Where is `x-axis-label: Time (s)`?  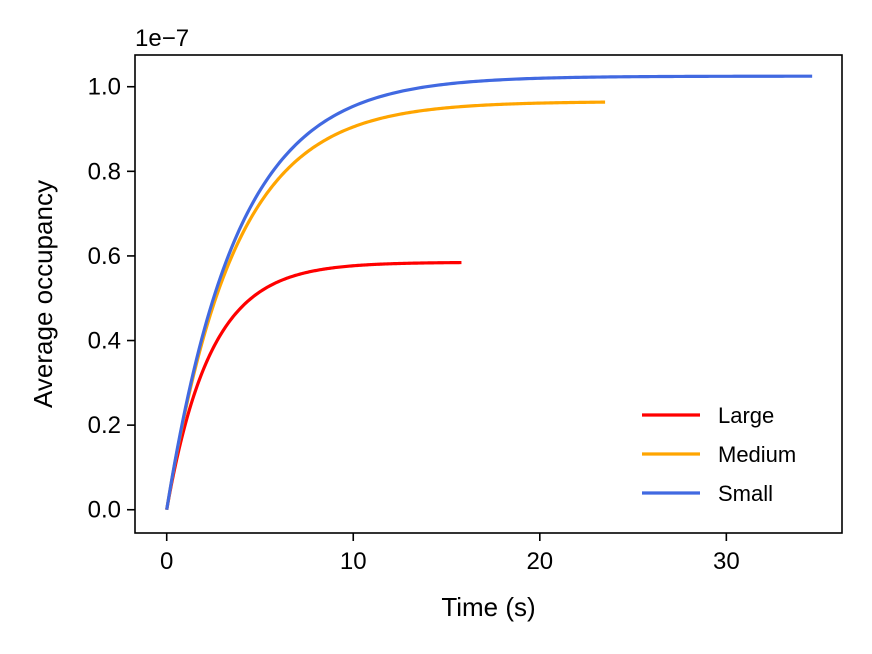
x-axis-label: Time (s) is located at coordinates (488, 607).